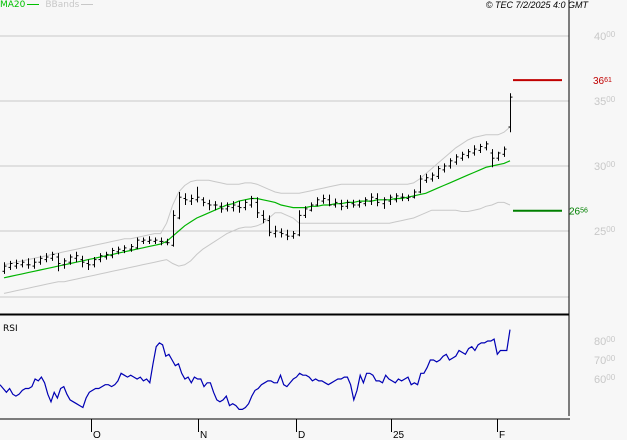  What do you see at coordinates (605, 231) in the screenshot?
I see `price-tick-2500: 2500` at bounding box center [605, 231].